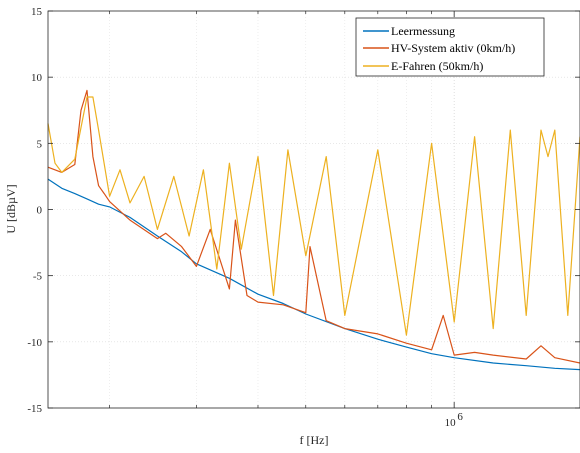  Describe the element at coordinates (451, 423) in the screenshot. I see `x-tick-label: 10` at that location.